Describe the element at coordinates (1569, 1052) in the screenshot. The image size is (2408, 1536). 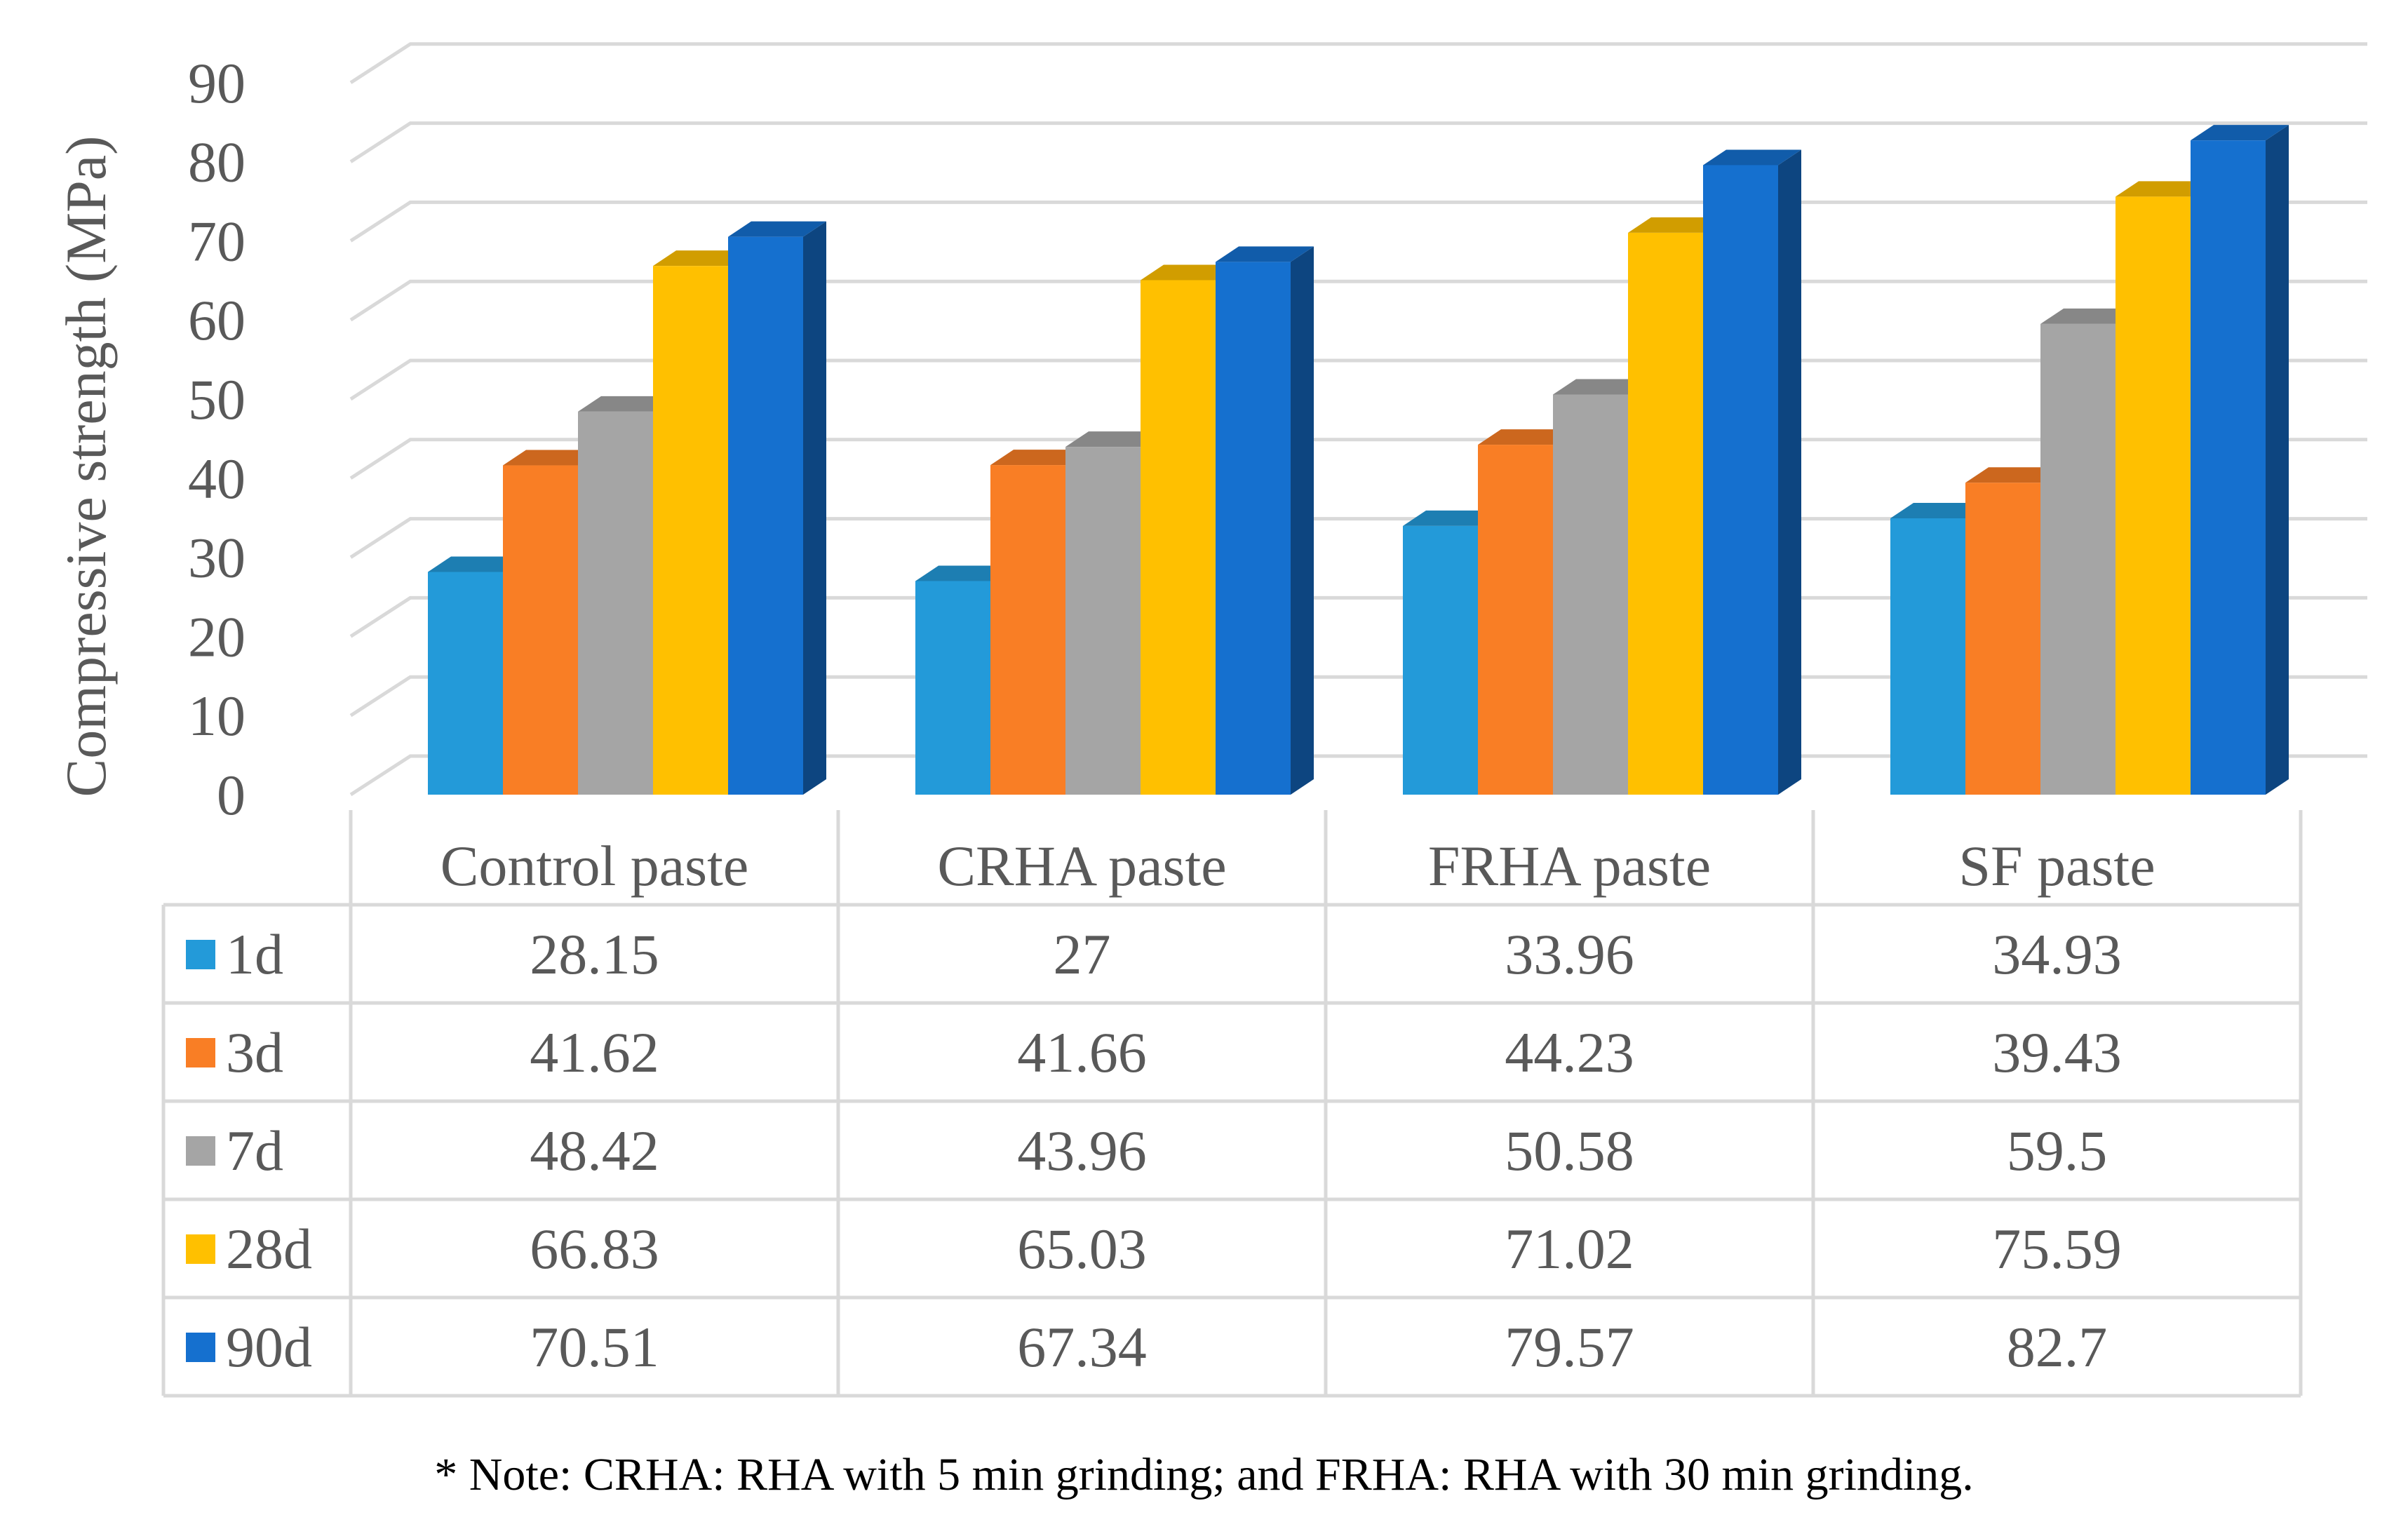
I see `table-cell: 44.23` at that location.